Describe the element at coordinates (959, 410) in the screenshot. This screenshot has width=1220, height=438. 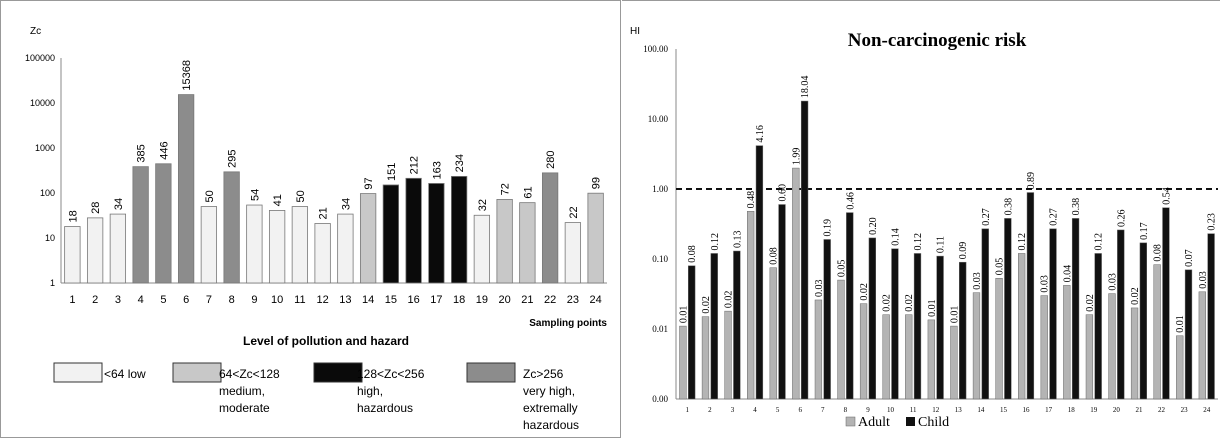
I see `x-tick-label: 13` at that location.